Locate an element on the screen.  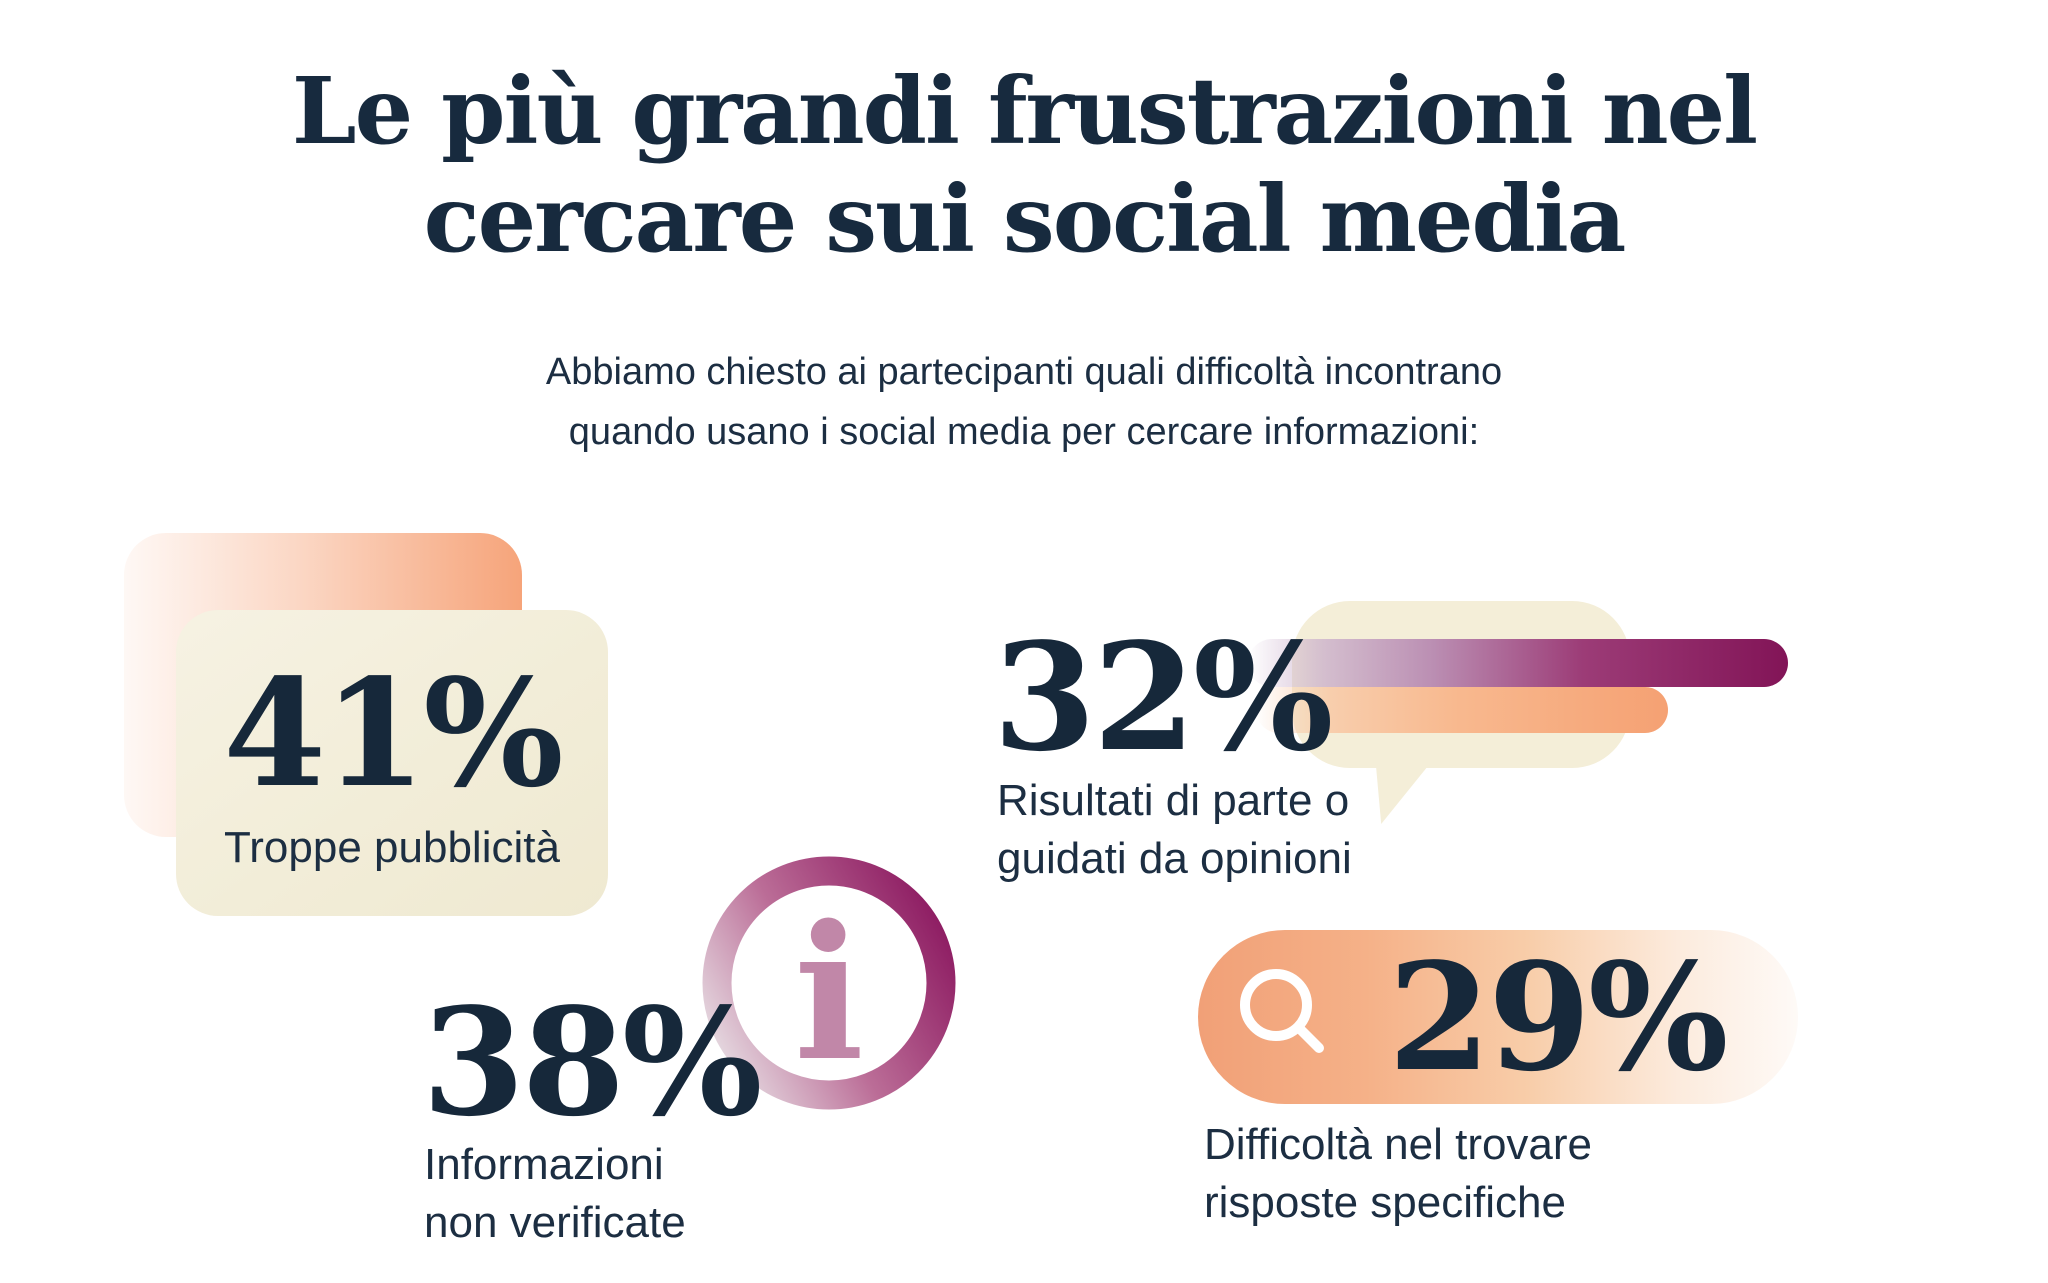
stat-label-informazioni-line1: Informazioni is located at coordinates (544, 1164).